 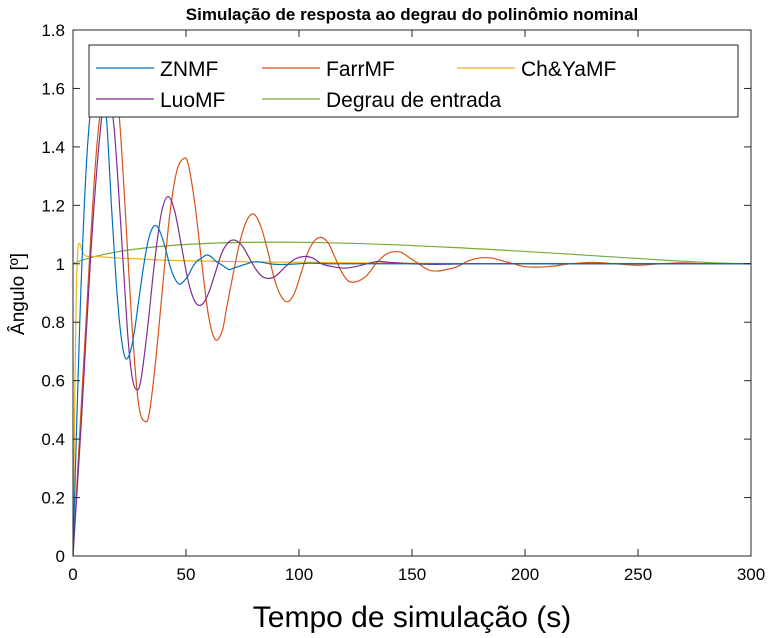 What do you see at coordinates (360, 69) in the screenshot?
I see `legend-label: FarrMF` at bounding box center [360, 69].